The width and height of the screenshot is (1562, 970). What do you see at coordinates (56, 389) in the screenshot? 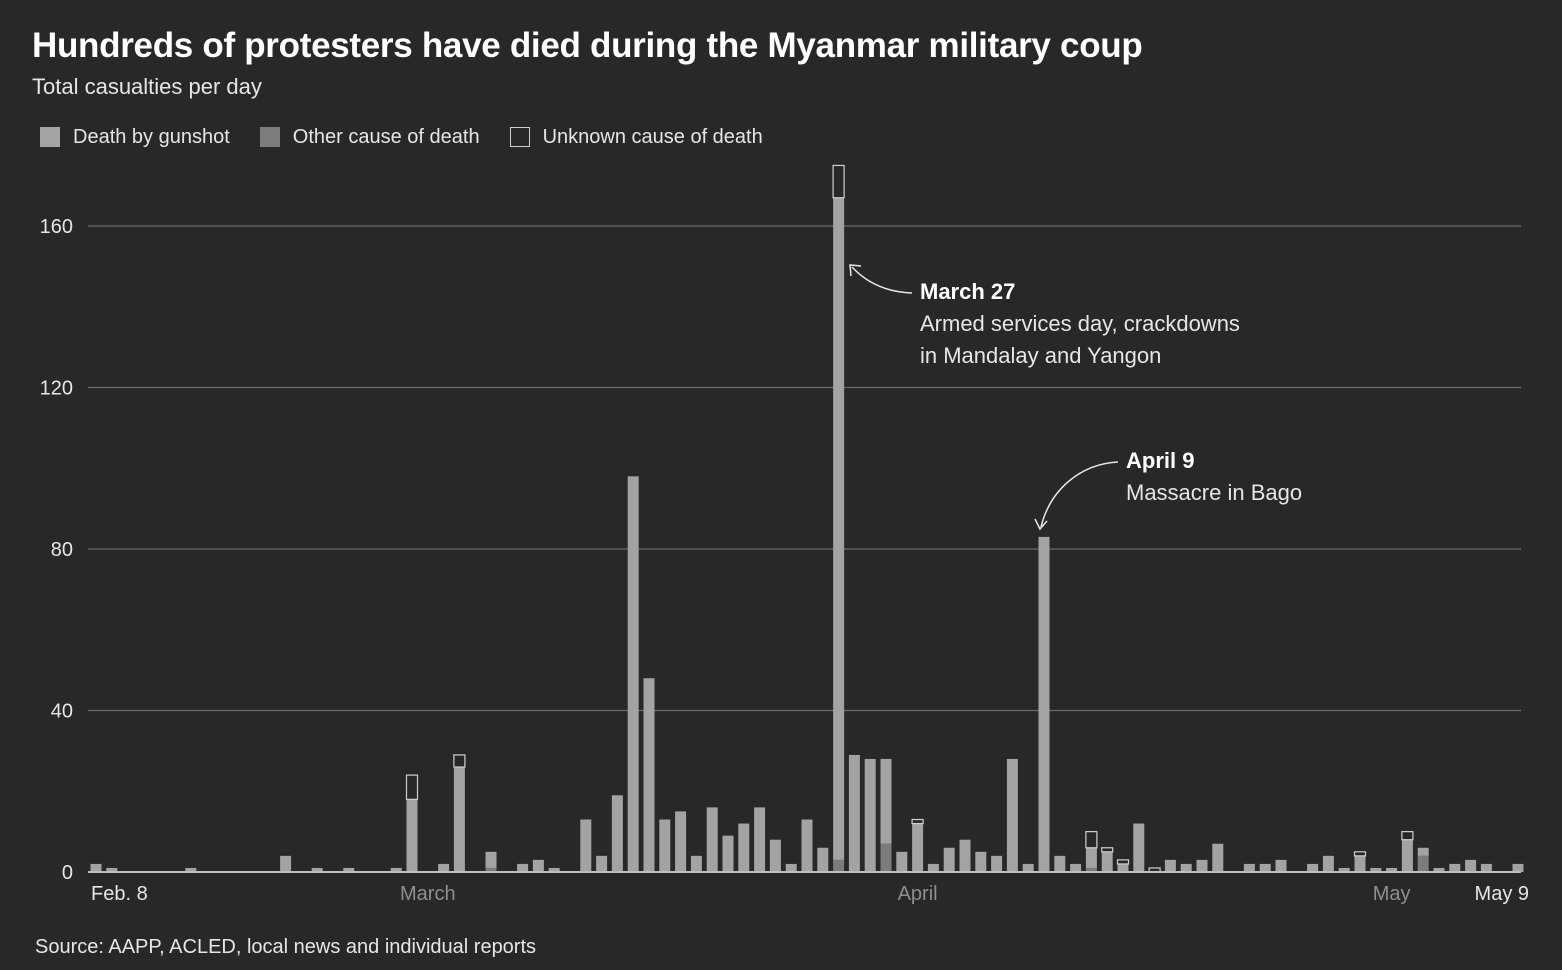
I see `y-tick-label-120: 120` at bounding box center [56, 389].